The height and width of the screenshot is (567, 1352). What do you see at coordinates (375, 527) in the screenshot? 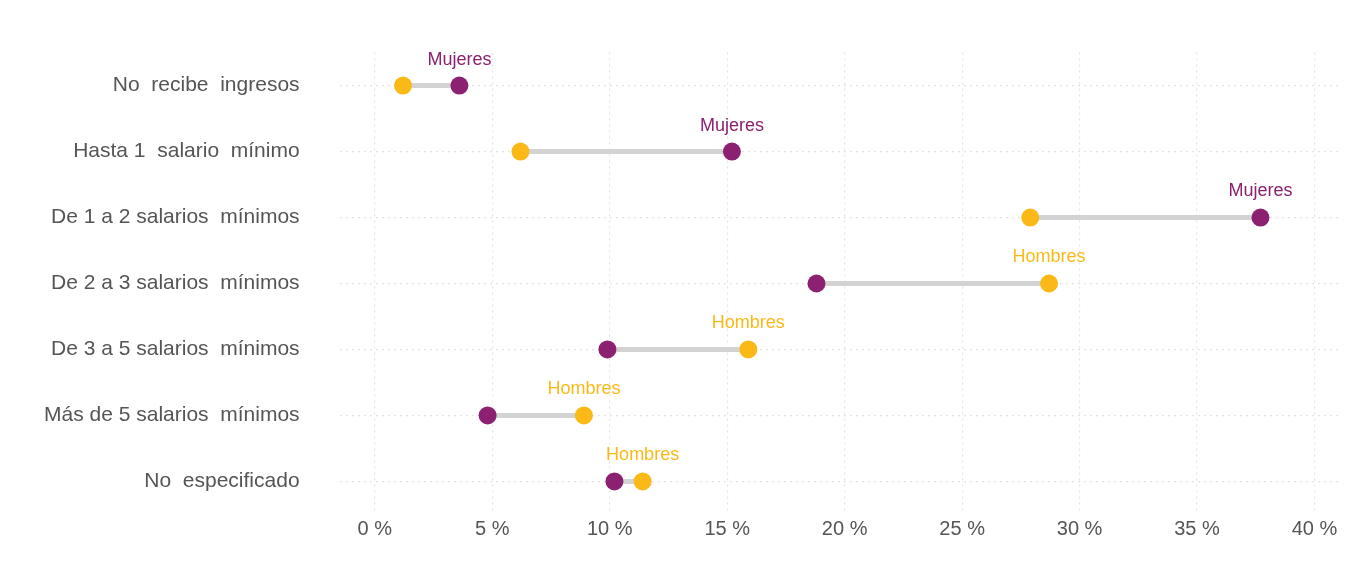
I see `x-tick-label: 0 %` at bounding box center [375, 527].